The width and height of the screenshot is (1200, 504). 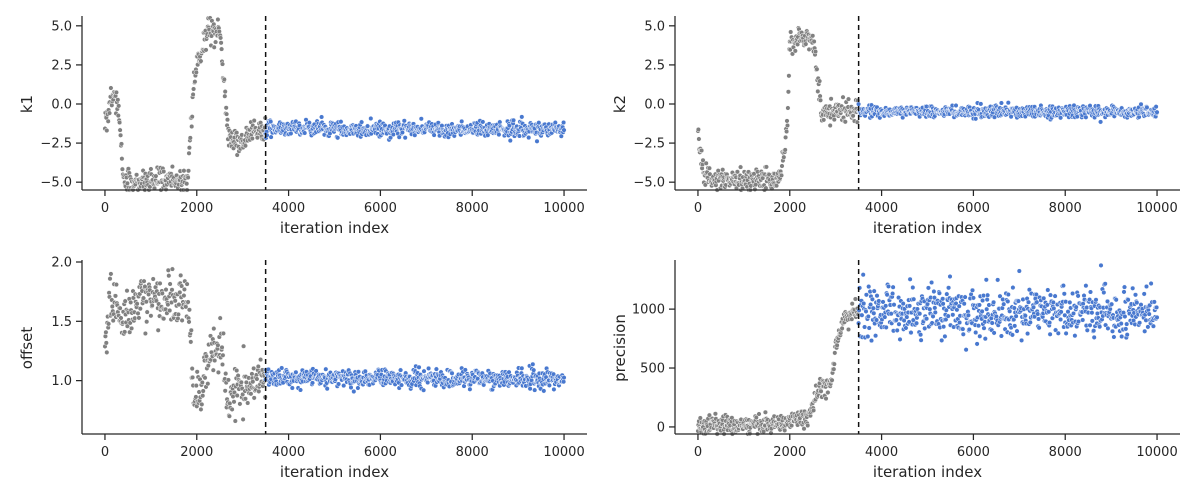 What do you see at coordinates (620, 104) in the screenshot?
I see `y-axis-label: k2` at bounding box center [620, 104].